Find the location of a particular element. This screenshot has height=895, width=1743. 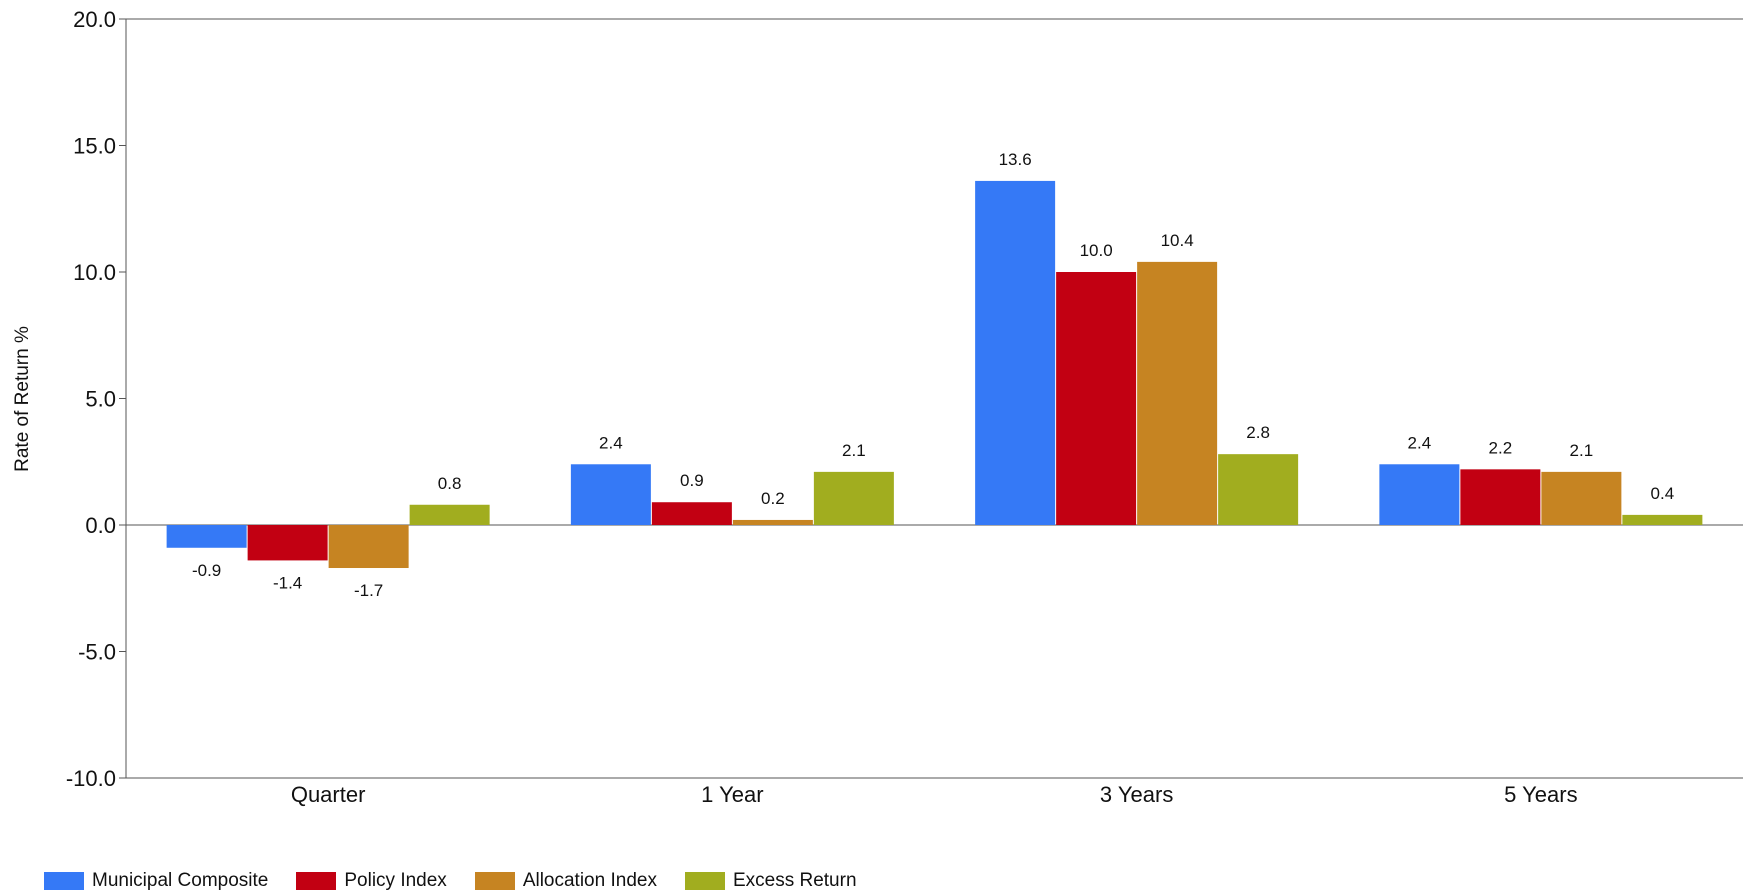

legend-item: Allocation Index is located at coordinates (565, 881).